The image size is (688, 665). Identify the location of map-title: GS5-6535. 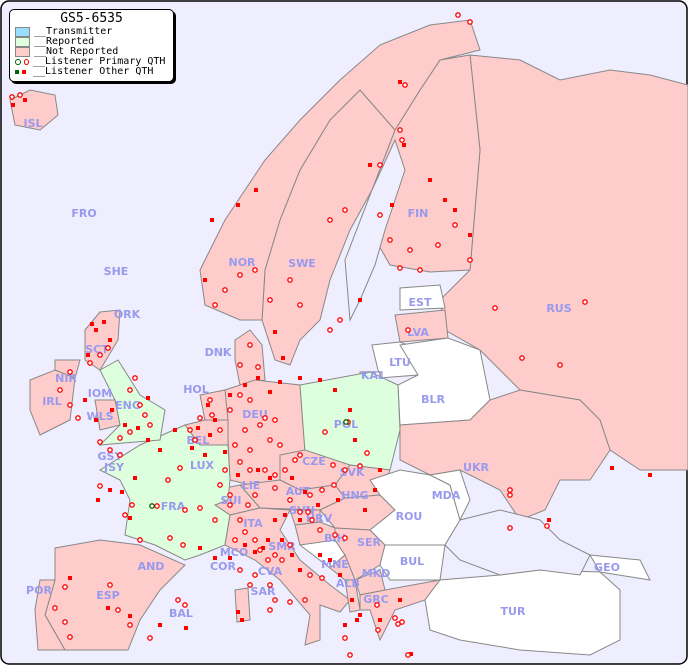
(91, 18).